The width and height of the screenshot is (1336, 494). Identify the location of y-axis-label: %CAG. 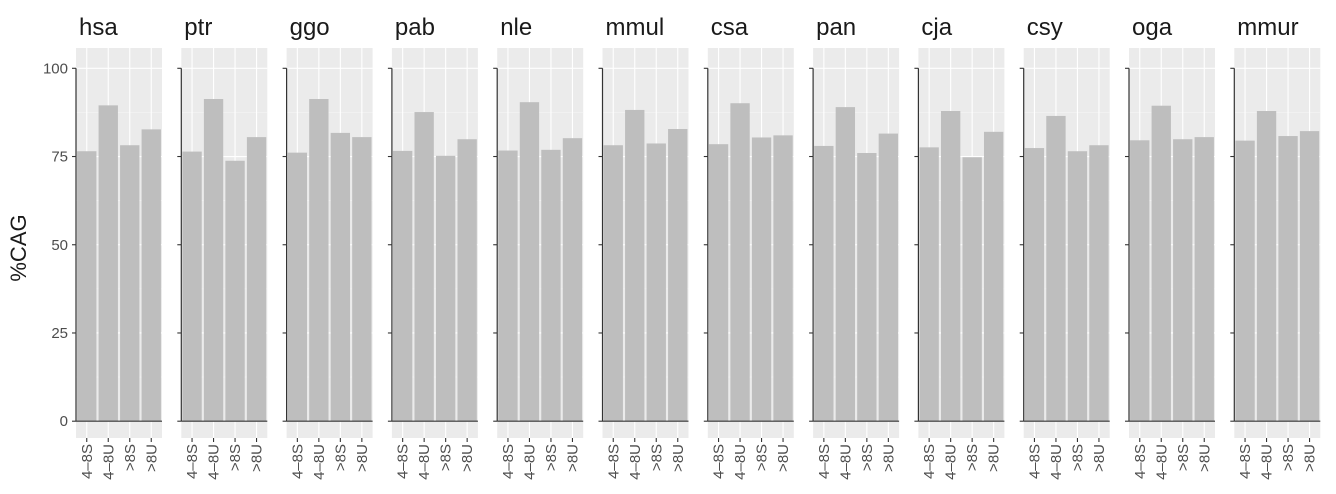
(18, 247).